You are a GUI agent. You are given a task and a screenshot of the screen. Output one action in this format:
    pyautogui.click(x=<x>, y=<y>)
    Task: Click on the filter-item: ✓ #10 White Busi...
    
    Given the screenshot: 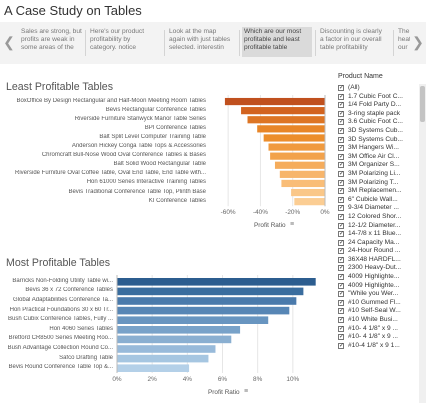 What is the action you would take?
    pyautogui.click(x=376, y=320)
    